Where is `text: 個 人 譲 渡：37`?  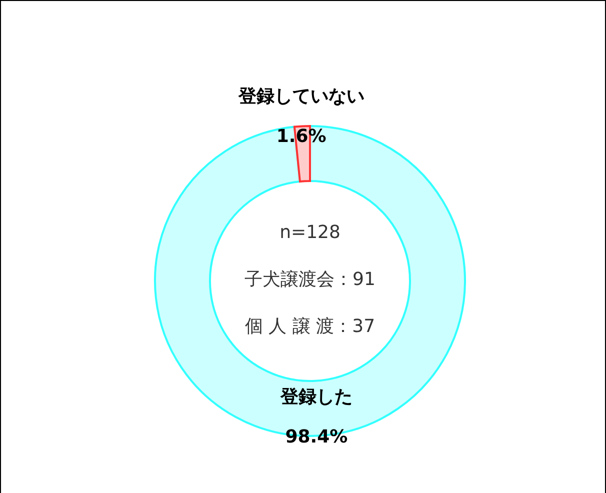
text: 個 人 譲 渡：37 is located at coordinates (310, 326).